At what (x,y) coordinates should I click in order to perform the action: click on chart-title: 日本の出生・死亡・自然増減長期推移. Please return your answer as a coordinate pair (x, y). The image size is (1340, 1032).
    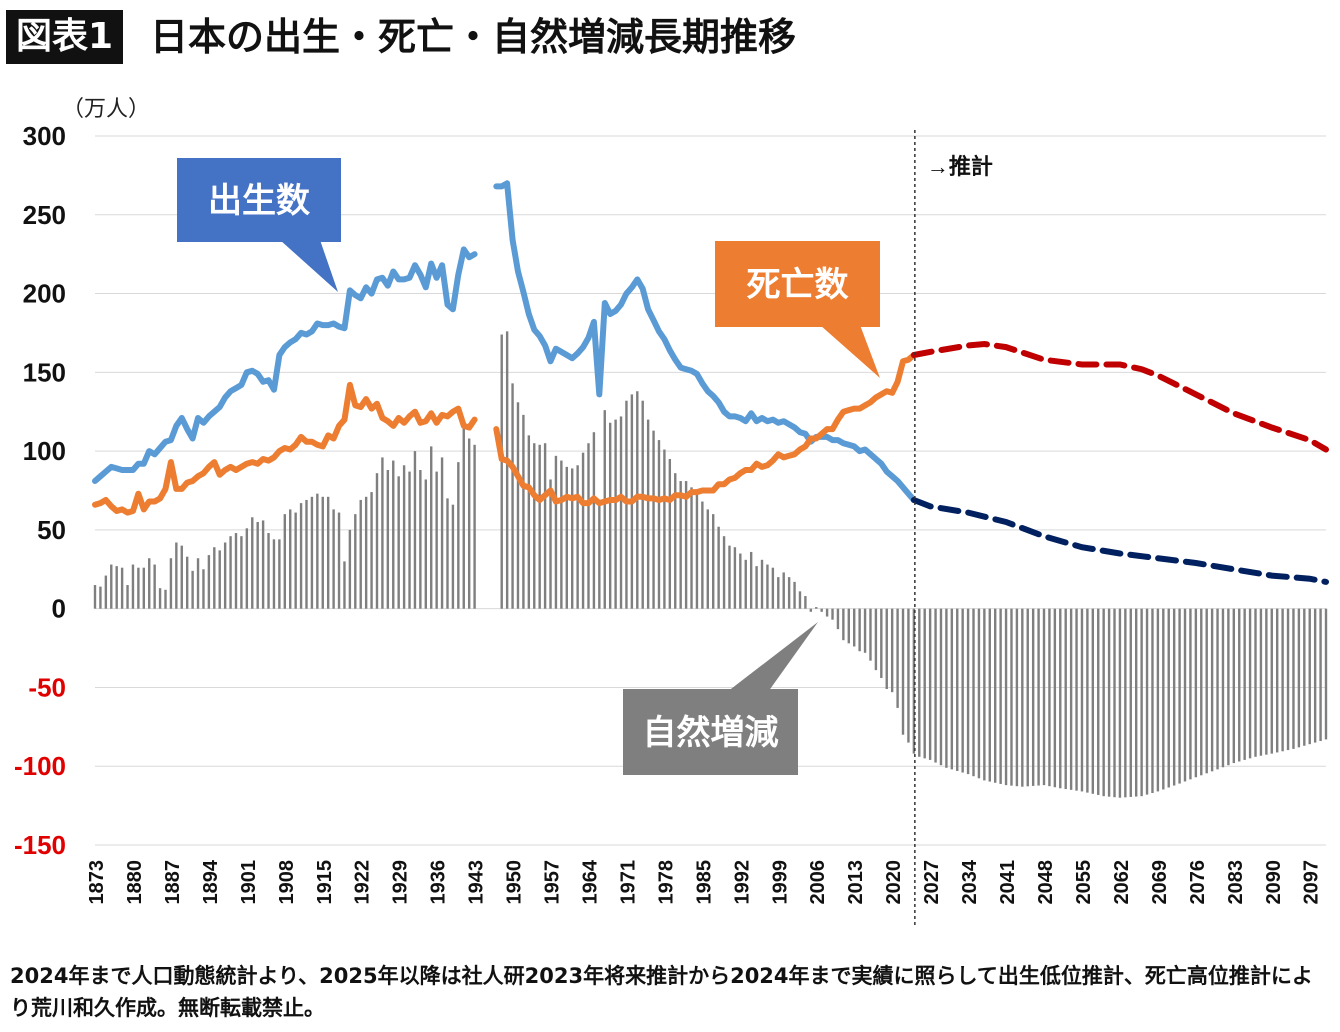
    Looking at the image, I should click on (473, 37).